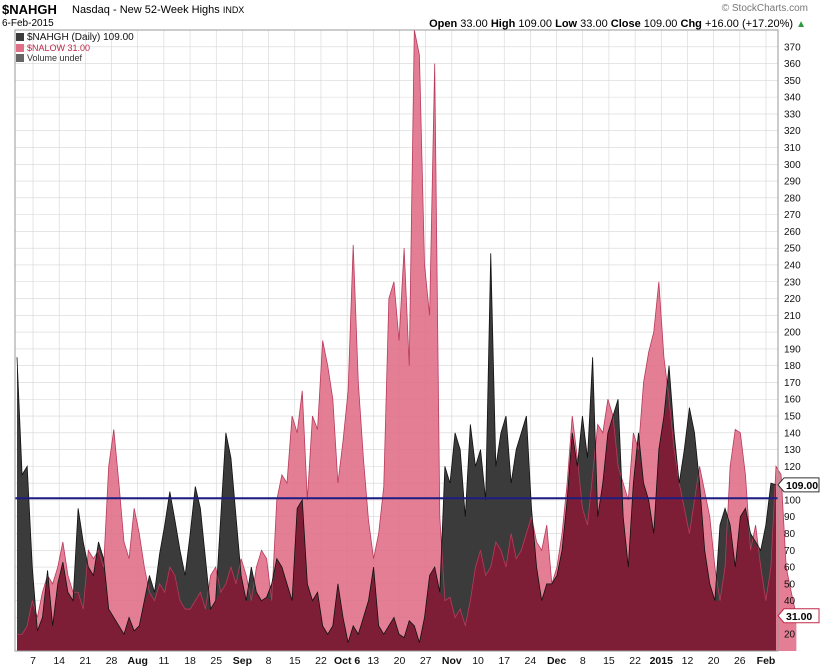  I want to click on x-tick-label: 2015, so click(662, 661).